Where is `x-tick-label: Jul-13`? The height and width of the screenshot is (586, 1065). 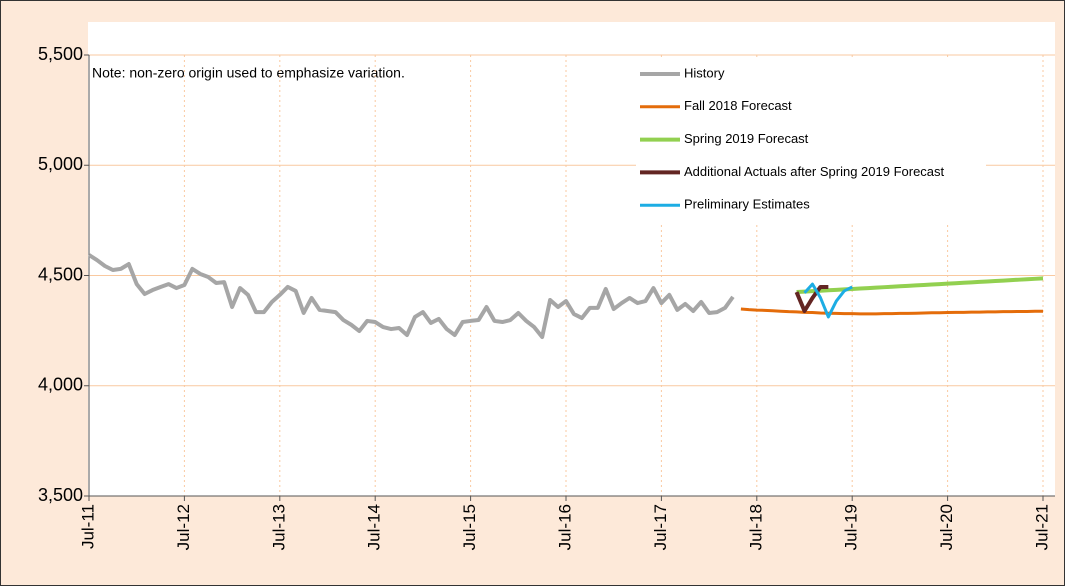 x-tick-label: Jul-13 is located at coordinates (278, 527).